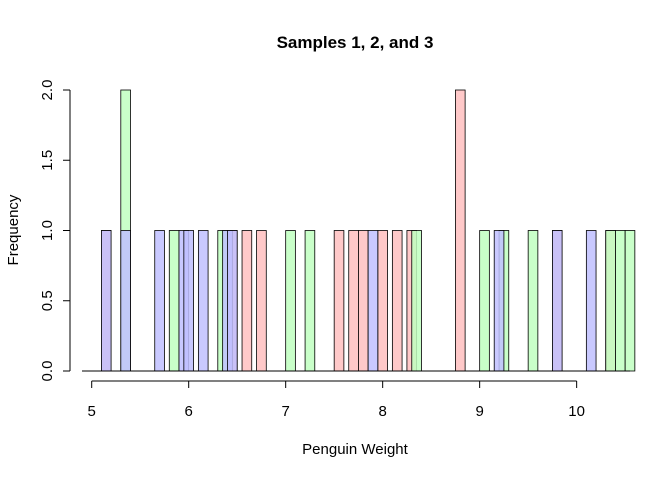  I want to click on x-tick-label: 10, so click(576, 411).